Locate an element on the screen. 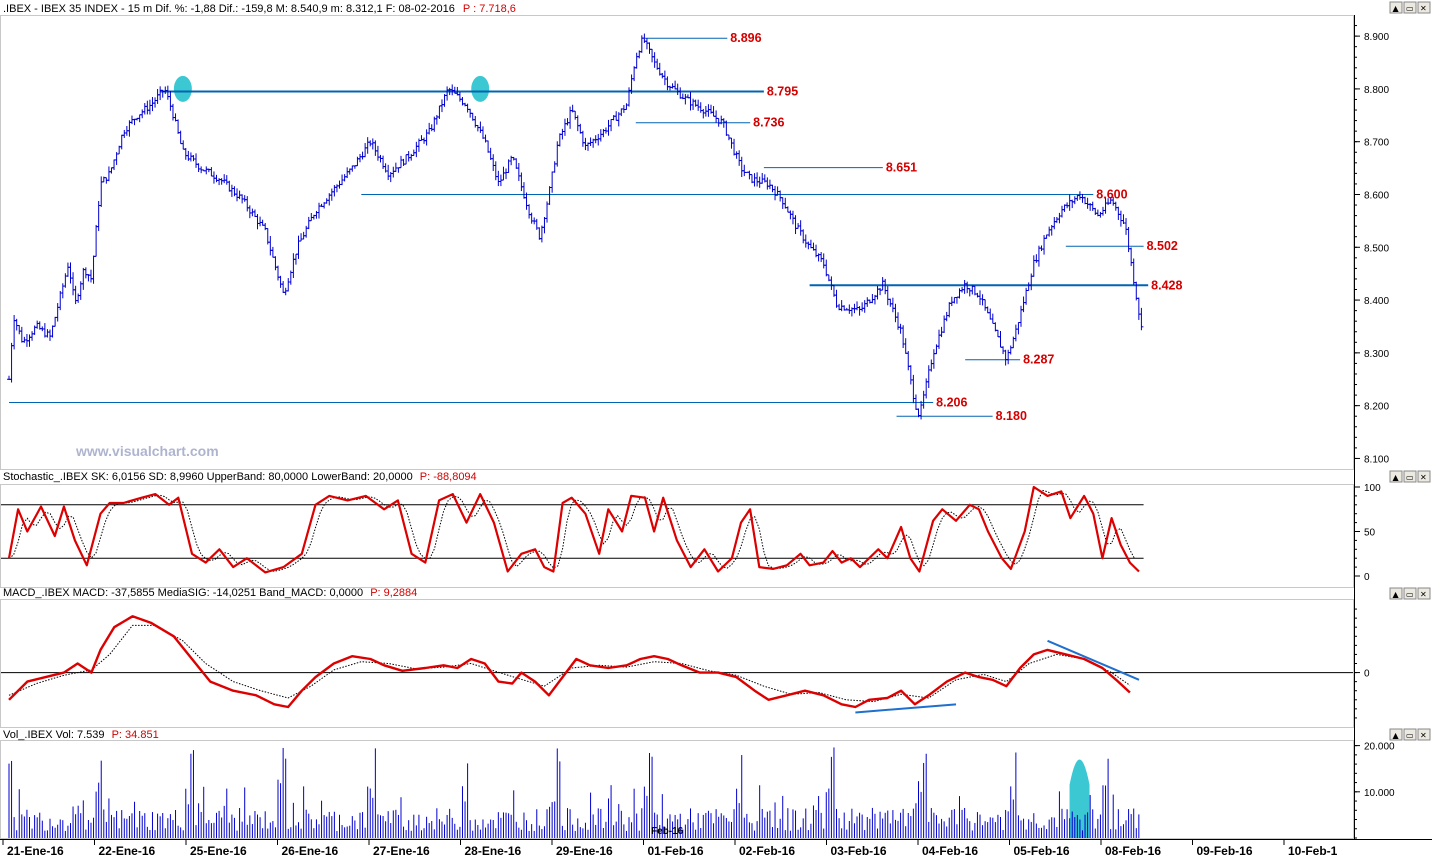 The height and width of the screenshot is (857, 1432). x-axis-label-2: 25-Ene-16 is located at coordinates (218, 850).